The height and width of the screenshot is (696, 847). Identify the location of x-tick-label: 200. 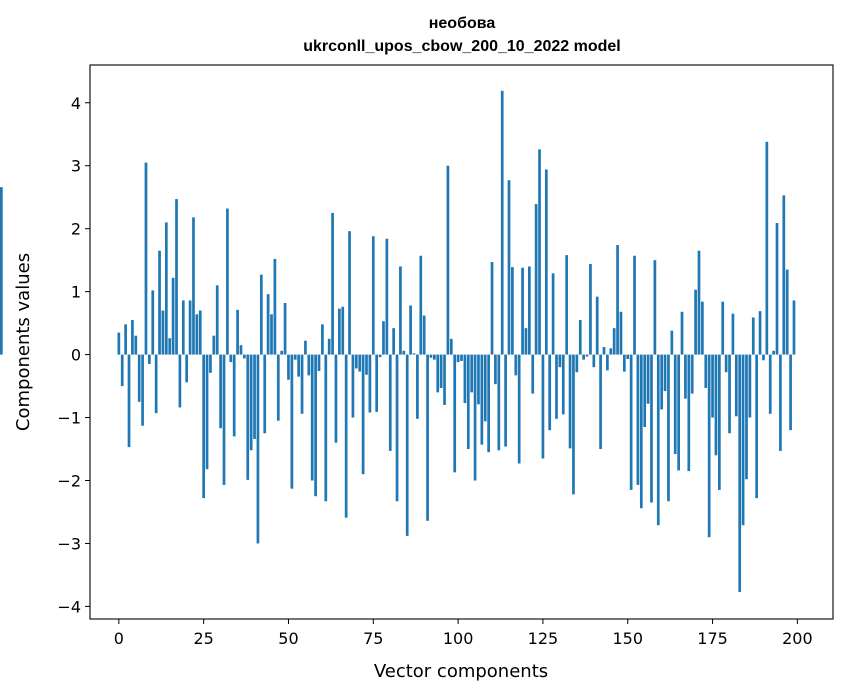
(797, 638).